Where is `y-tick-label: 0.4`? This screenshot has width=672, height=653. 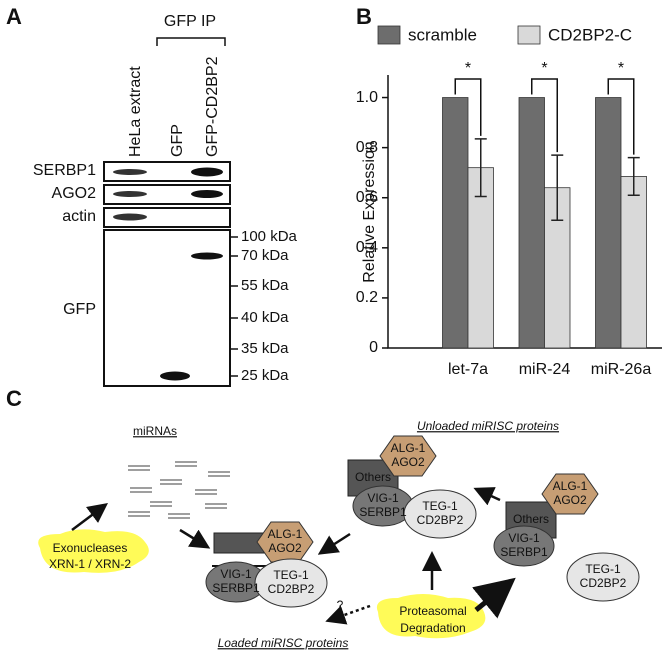 y-tick-label: 0.4 is located at coordinates (367, 247).